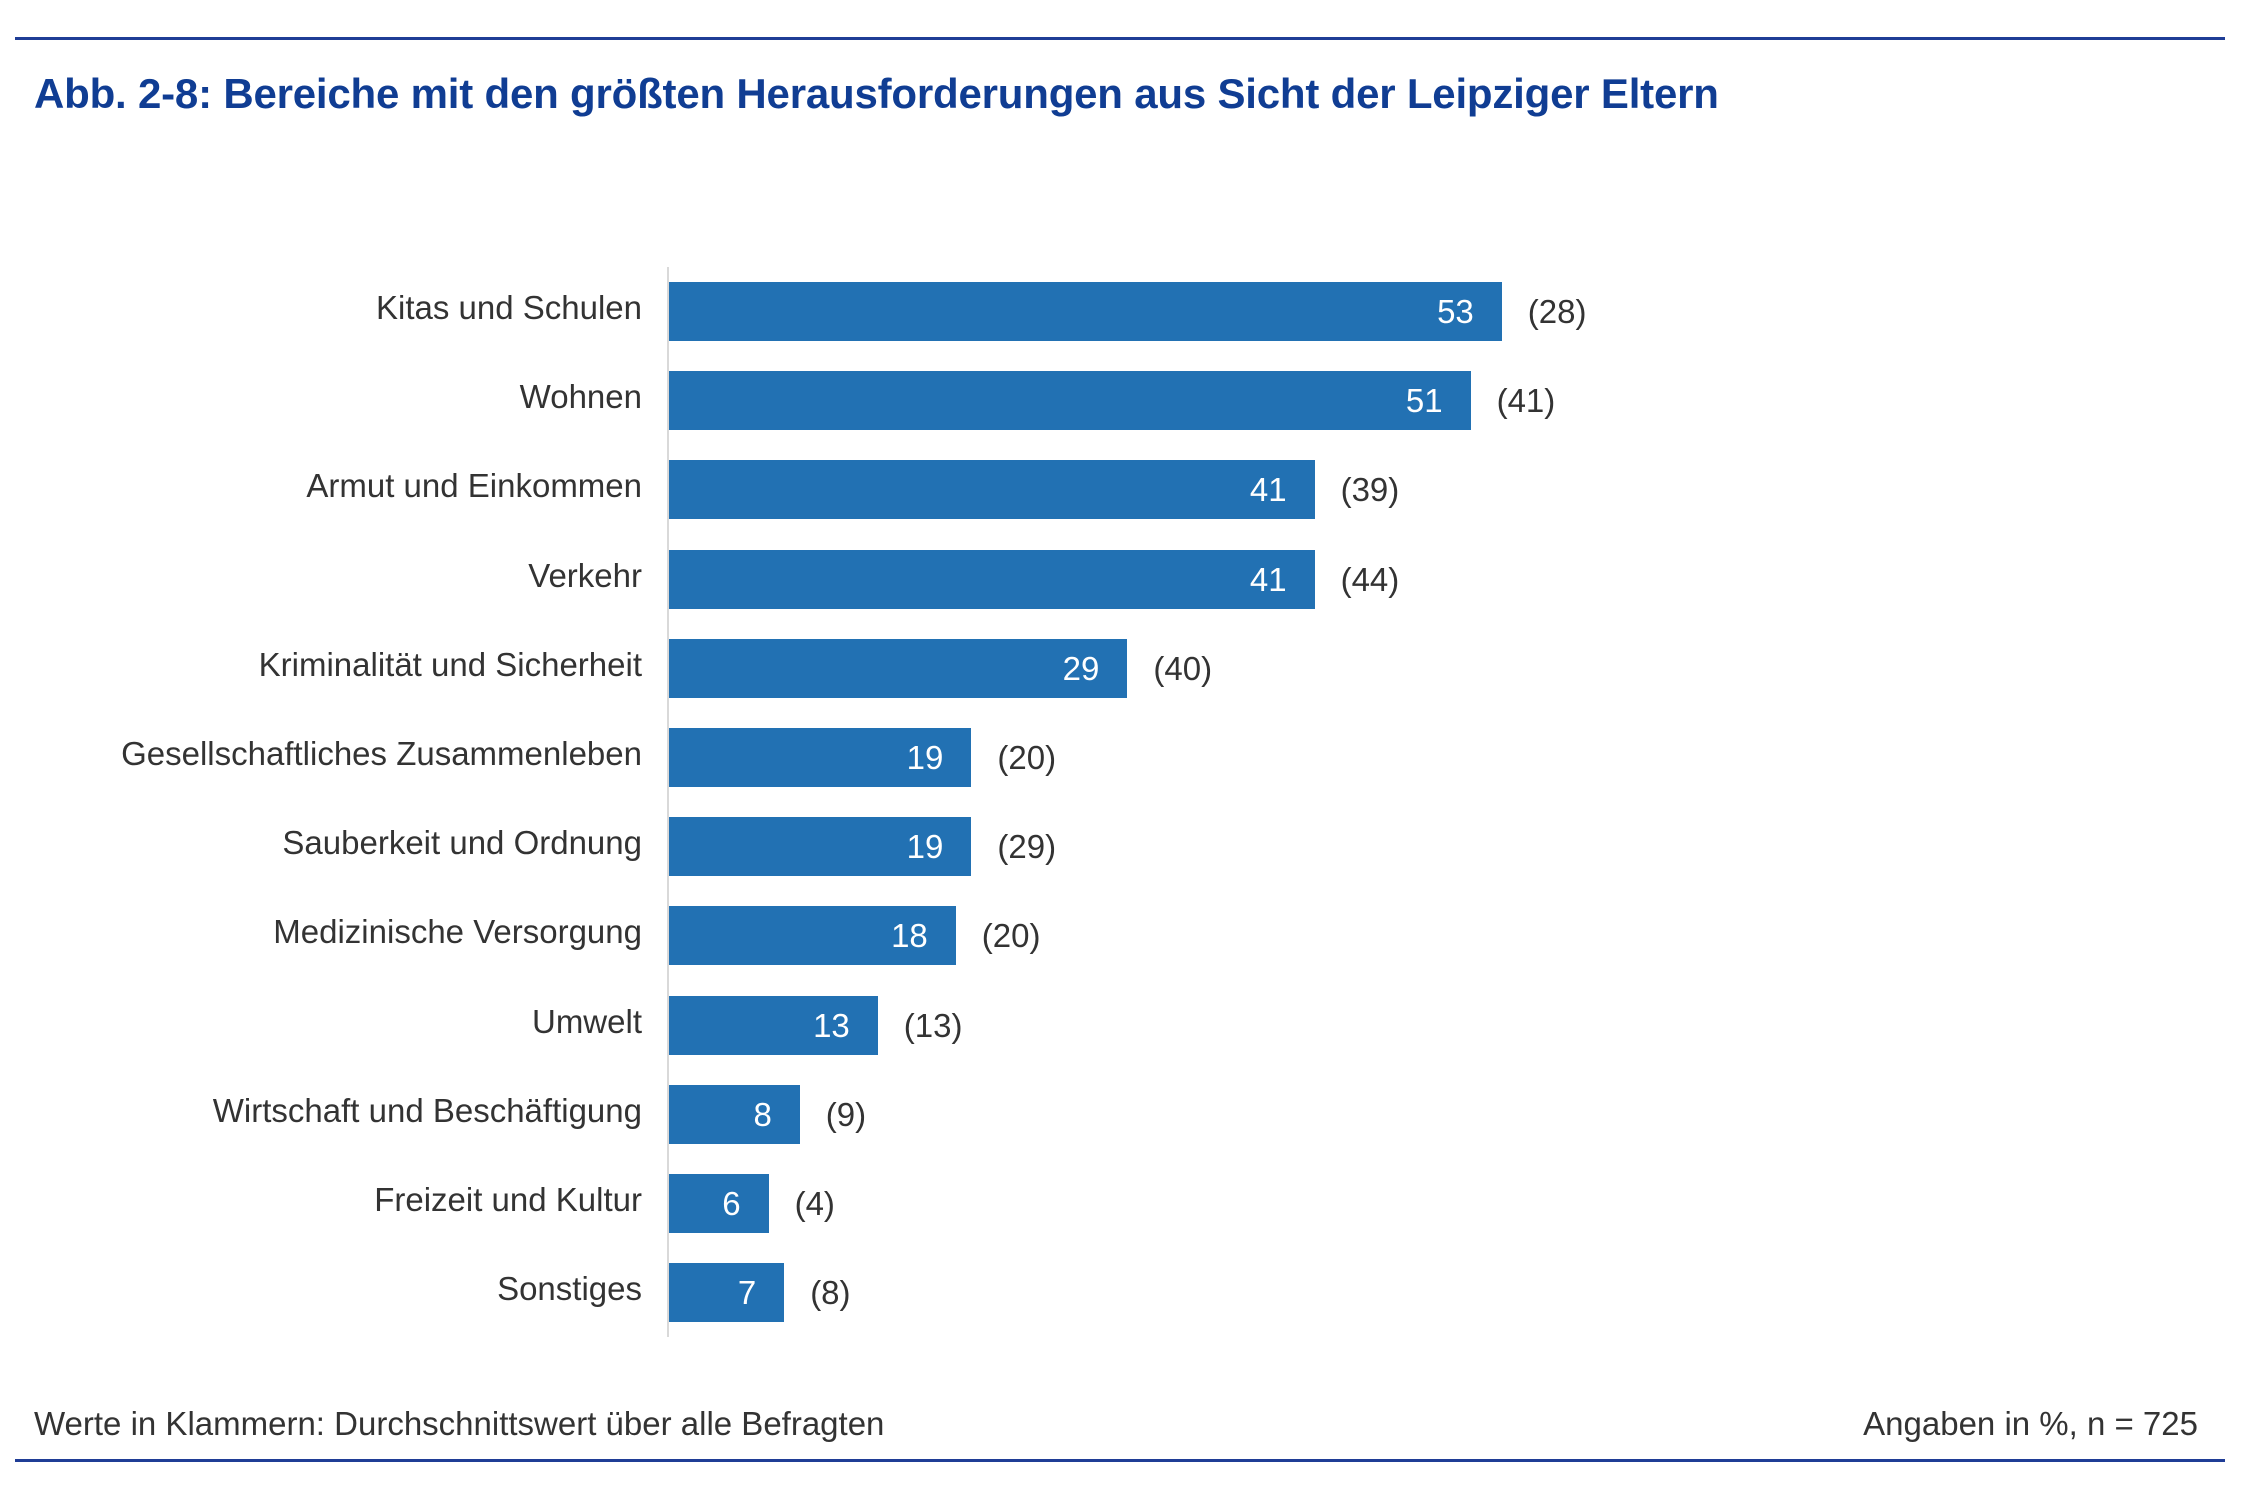 The width and height of the screenshot is (2250, 1500). What do you see at coordinates (1081, 668) in the screenshot?
I see `bar-value-label: 29` at bounding box center [1081, 668].